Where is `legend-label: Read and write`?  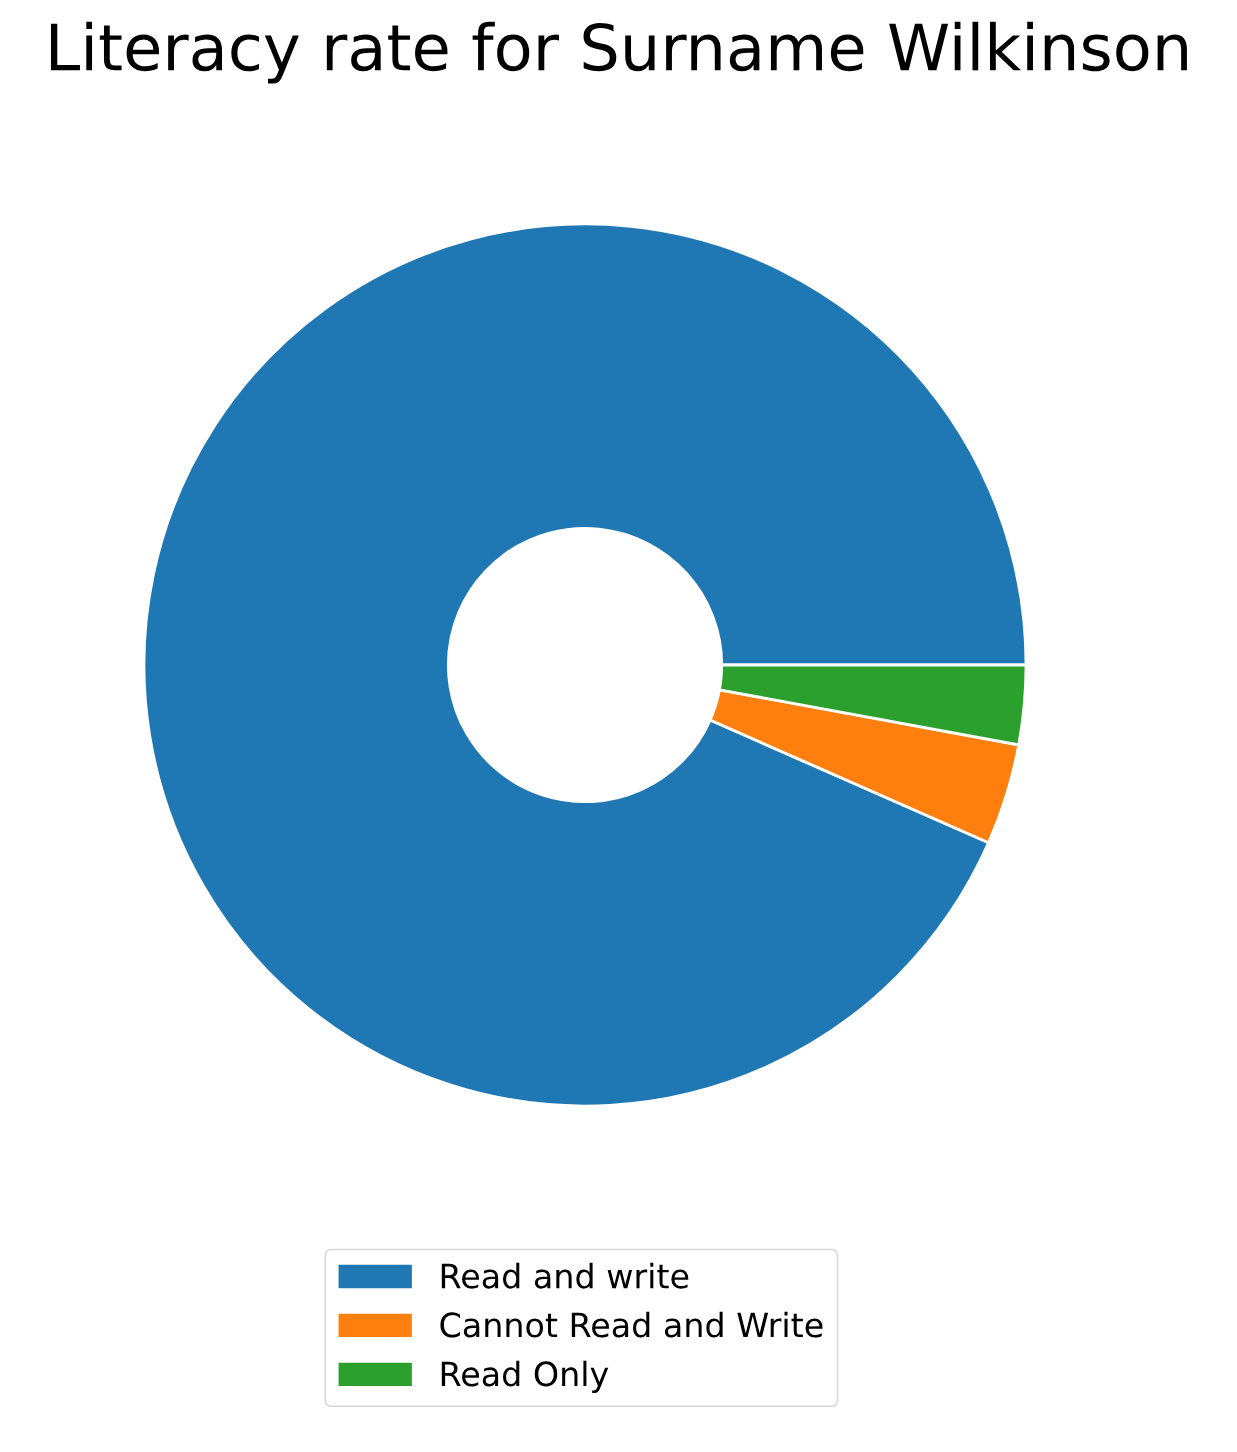 legend-label: Read and write is located at coordinates (565, 1275).